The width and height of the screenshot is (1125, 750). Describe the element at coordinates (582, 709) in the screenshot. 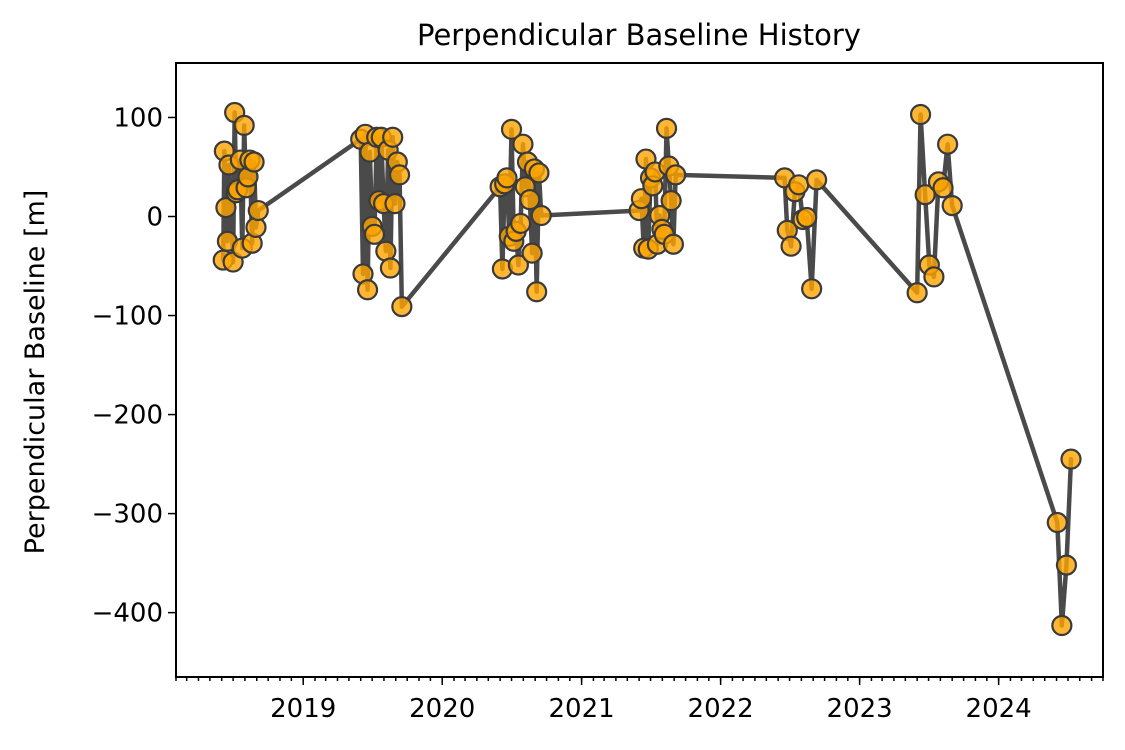

I see `x-tick-label: 2021` at that location.